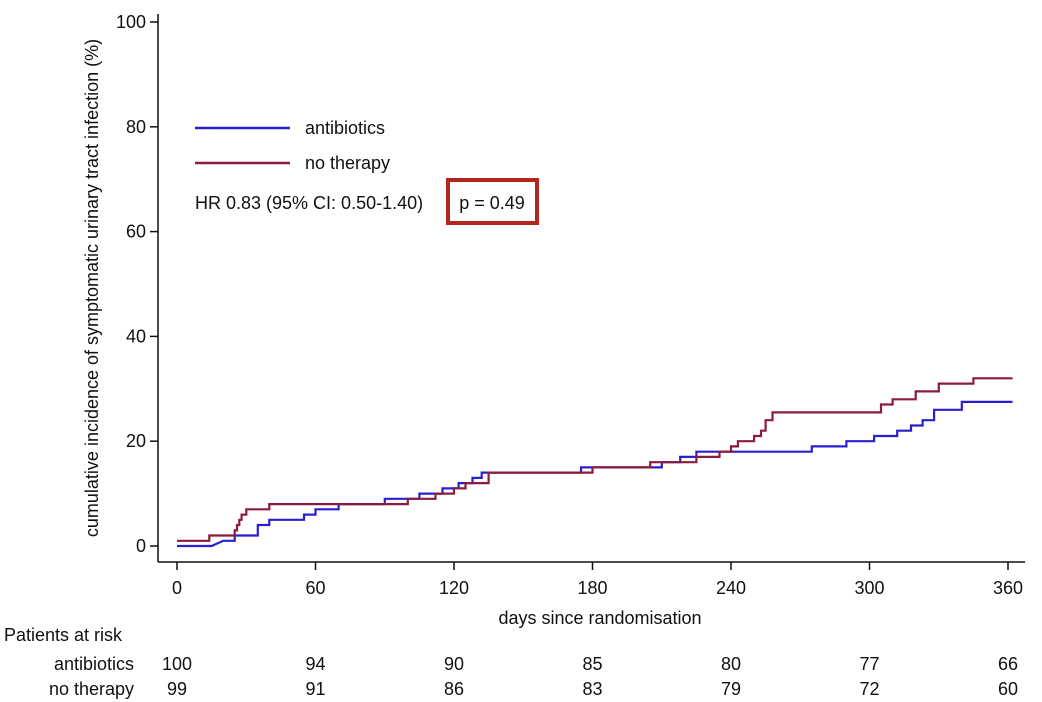 The width and height of the screenshot is (1042, 702). What do you see at coordinates (177, 664) in the screenshot?
I see `risk-table-cell: 100` at bounding box center [177, 664].